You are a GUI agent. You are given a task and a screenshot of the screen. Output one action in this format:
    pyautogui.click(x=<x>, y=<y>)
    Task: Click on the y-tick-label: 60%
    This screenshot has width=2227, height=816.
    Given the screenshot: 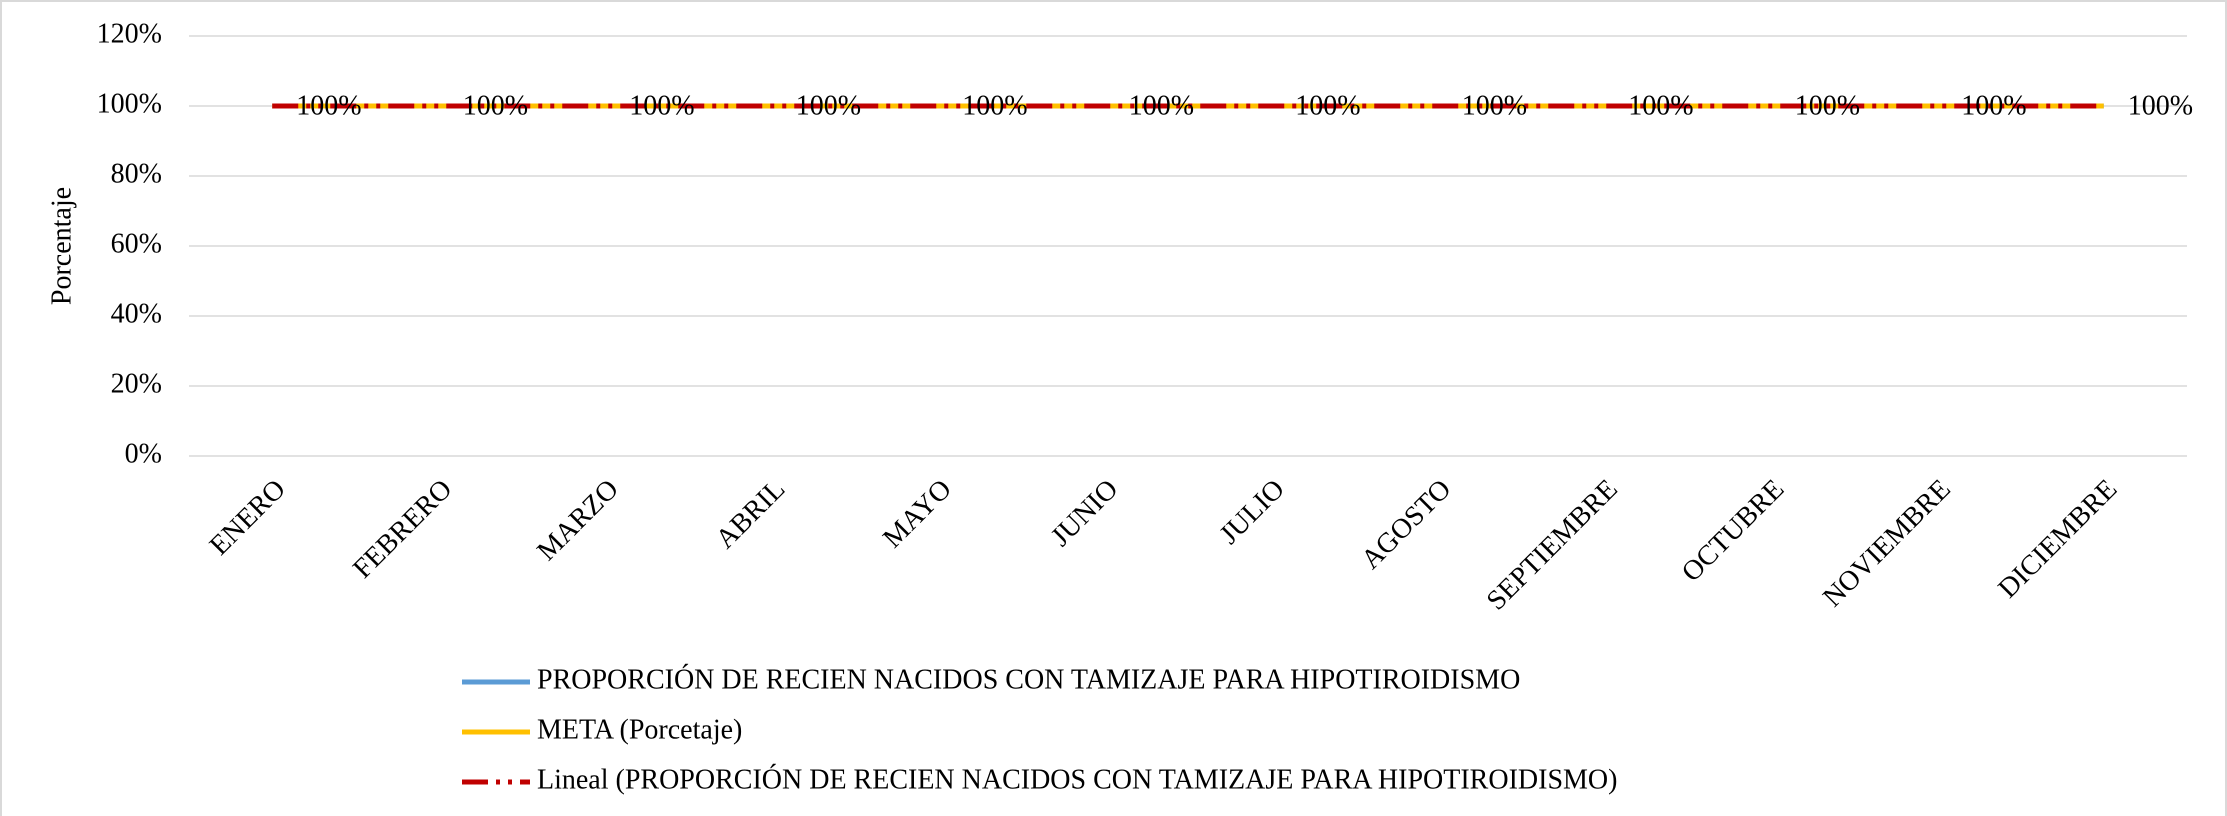 What is the action you would take?
    pyautogui.click(x=136, y=243)
    